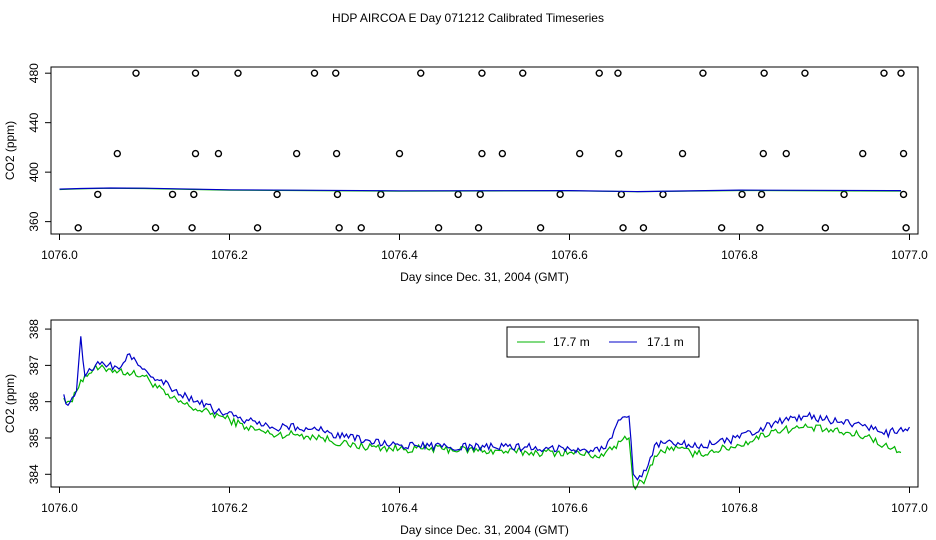 The height and width of the screenshot is (540, 936). Describe the element at coordinates (909, 255) in the screenshot. I see `top-x-tick-label: 1077.0` at that location.